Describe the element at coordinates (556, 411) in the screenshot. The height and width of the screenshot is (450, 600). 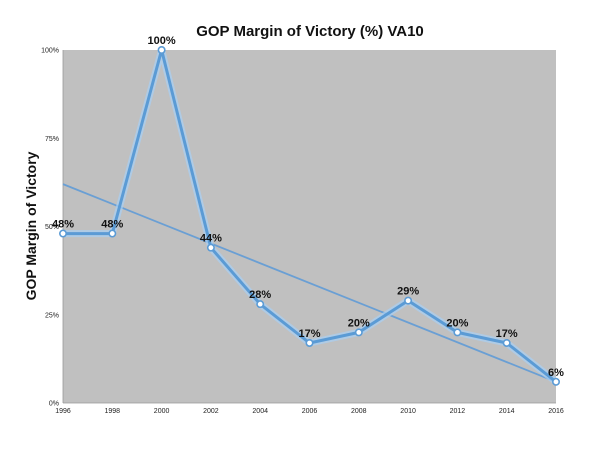
I see `x-tick-label: 2016` at that location.